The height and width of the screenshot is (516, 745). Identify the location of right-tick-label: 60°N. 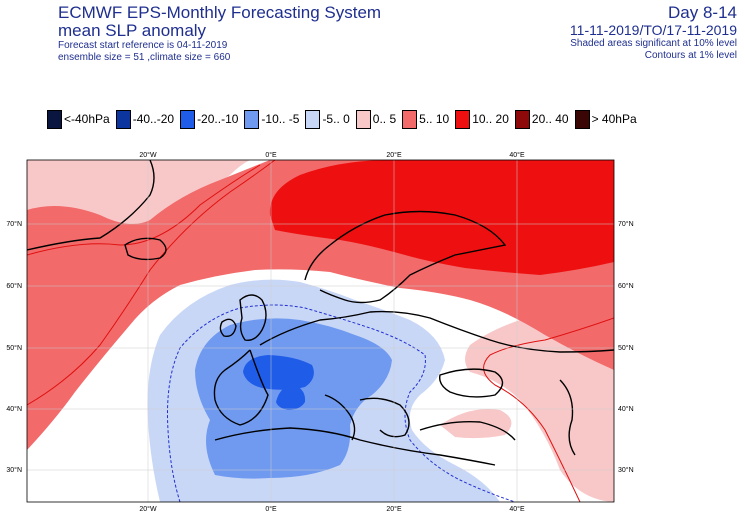
(626, 286).